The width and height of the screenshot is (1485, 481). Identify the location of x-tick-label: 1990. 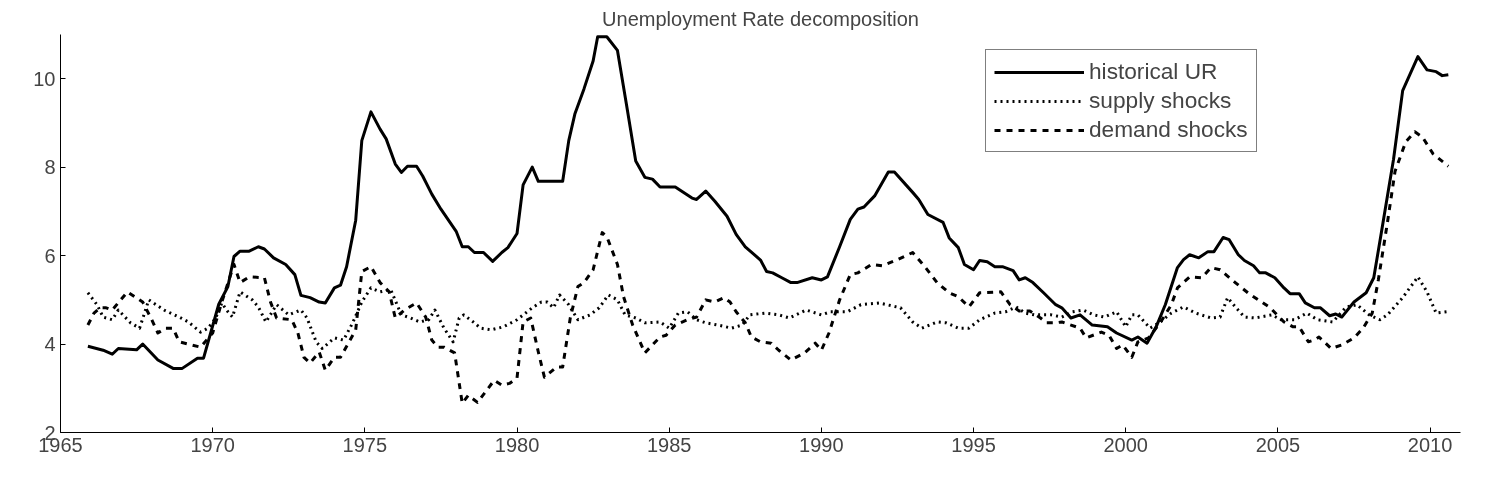
(821, 444).